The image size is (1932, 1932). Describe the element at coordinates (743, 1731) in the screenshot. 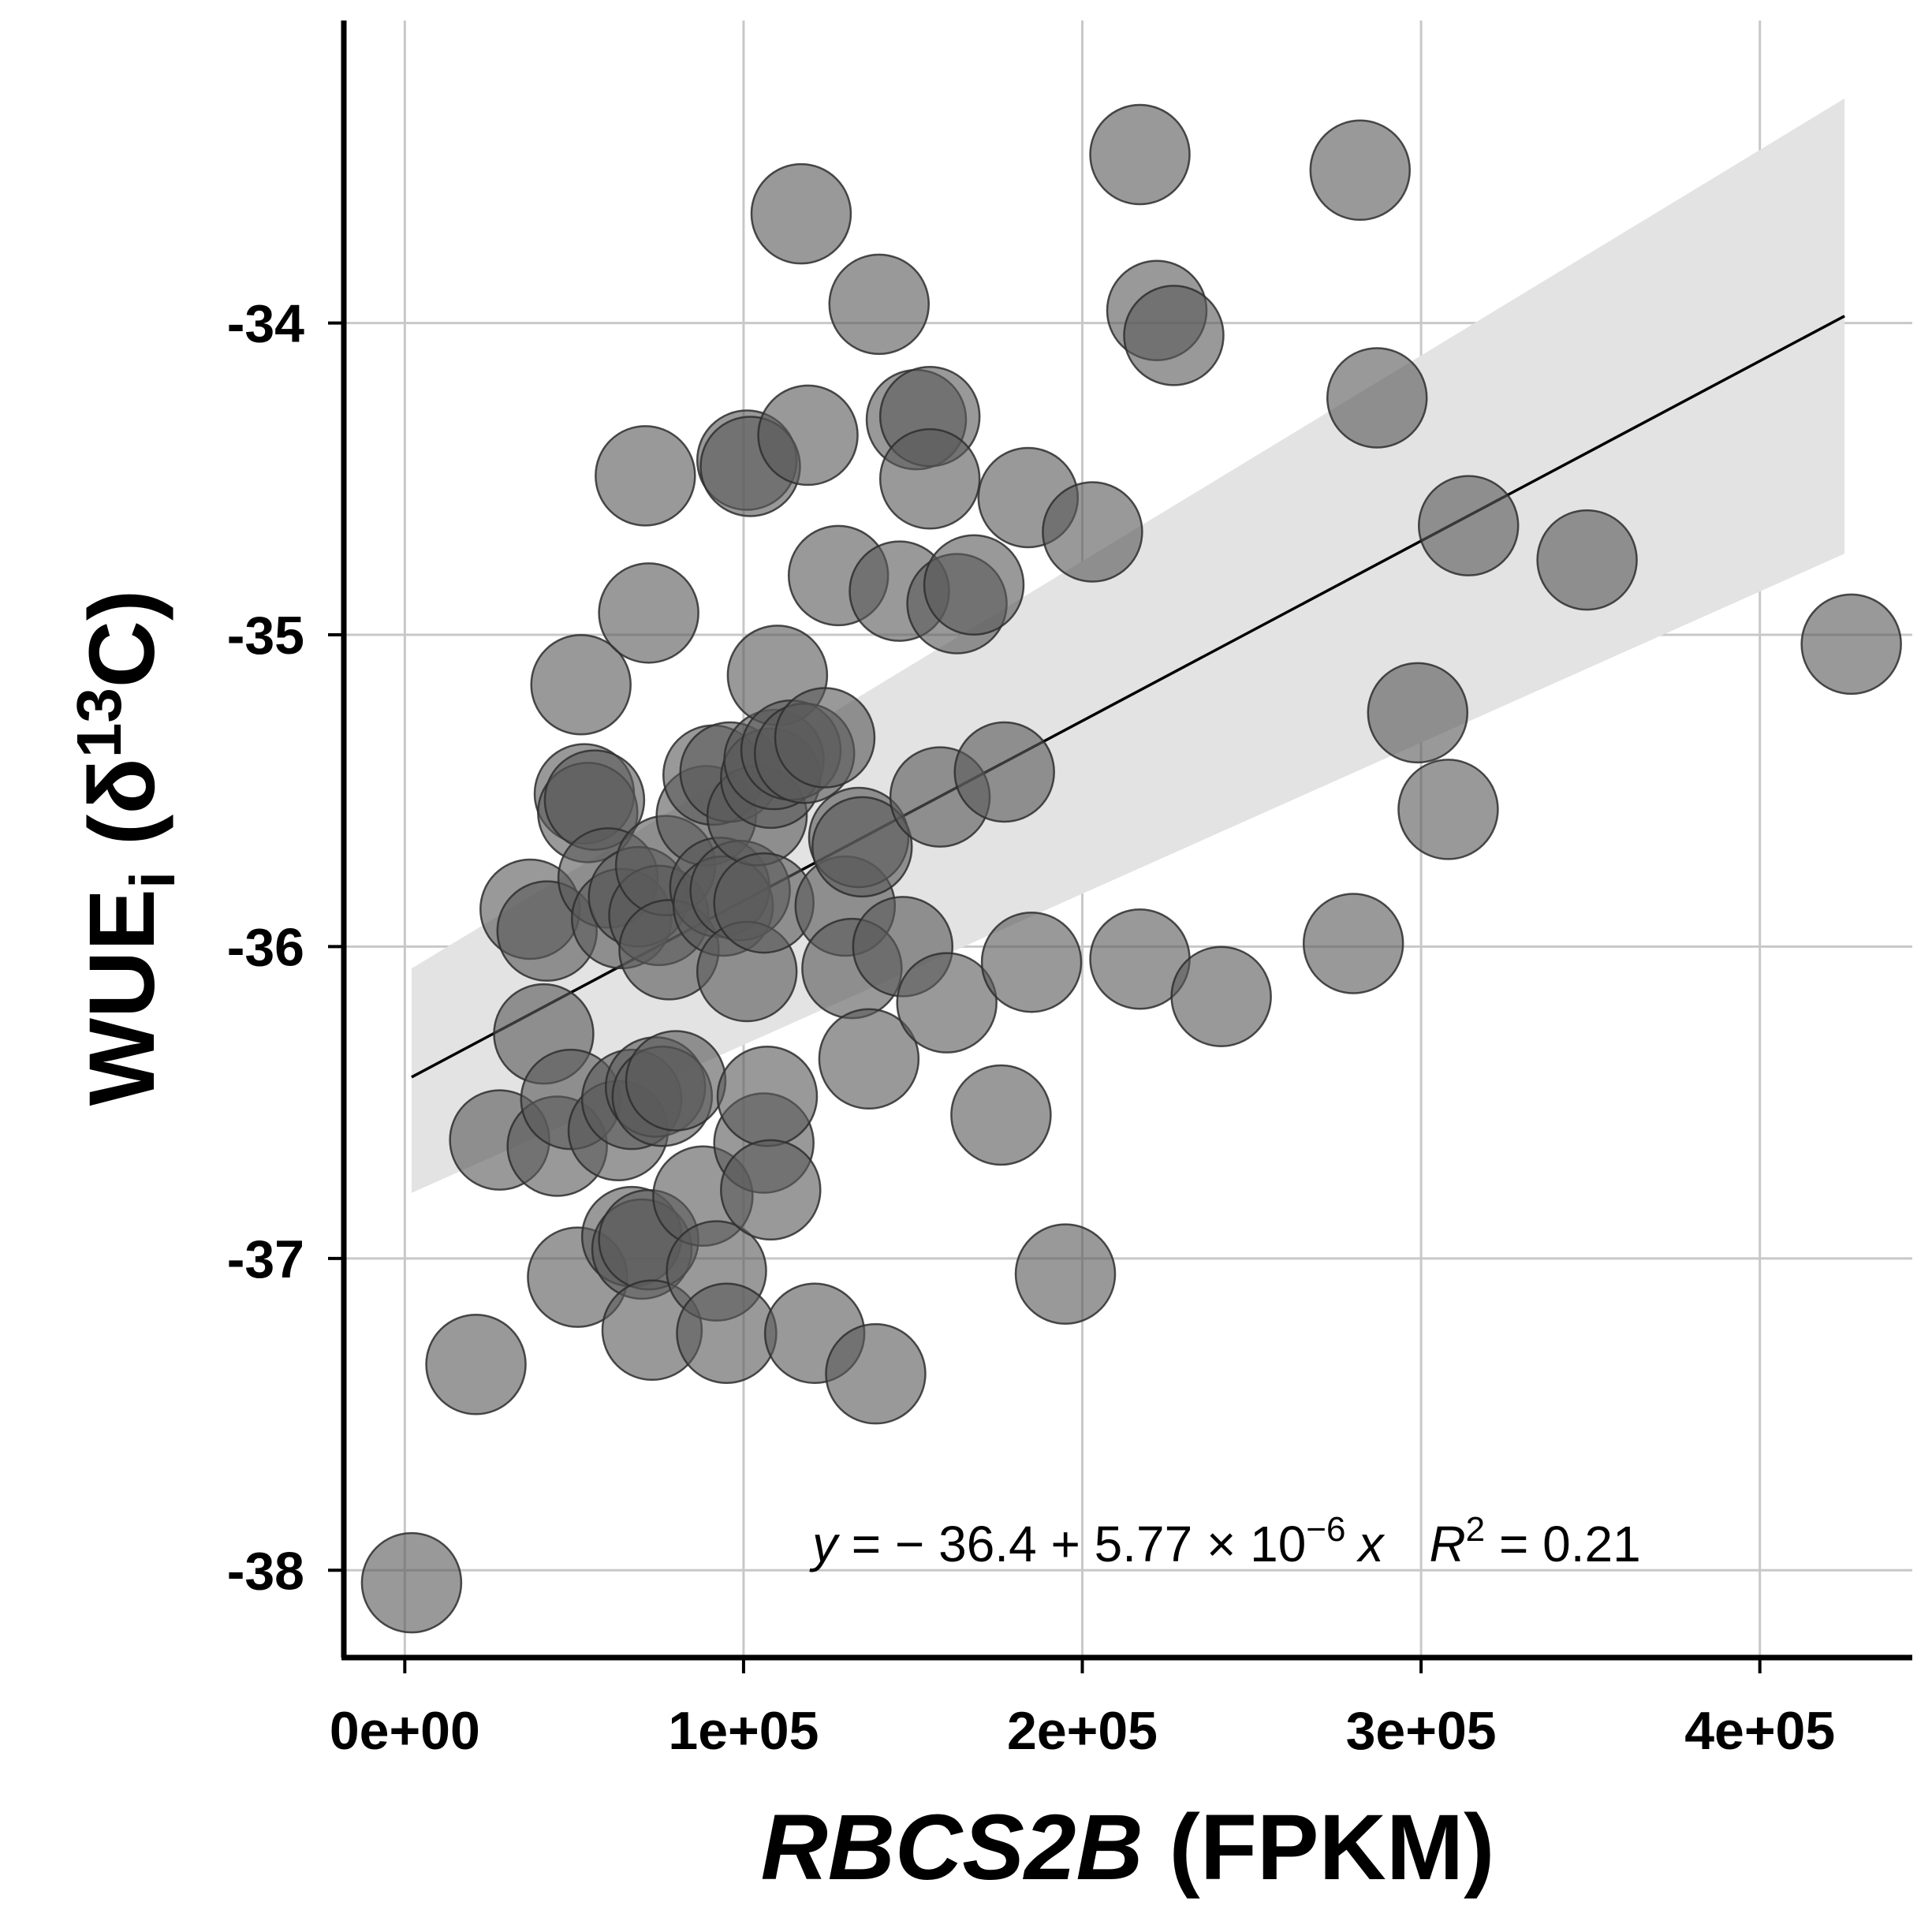

I see `x-tick-label: 1e+05` at that location.